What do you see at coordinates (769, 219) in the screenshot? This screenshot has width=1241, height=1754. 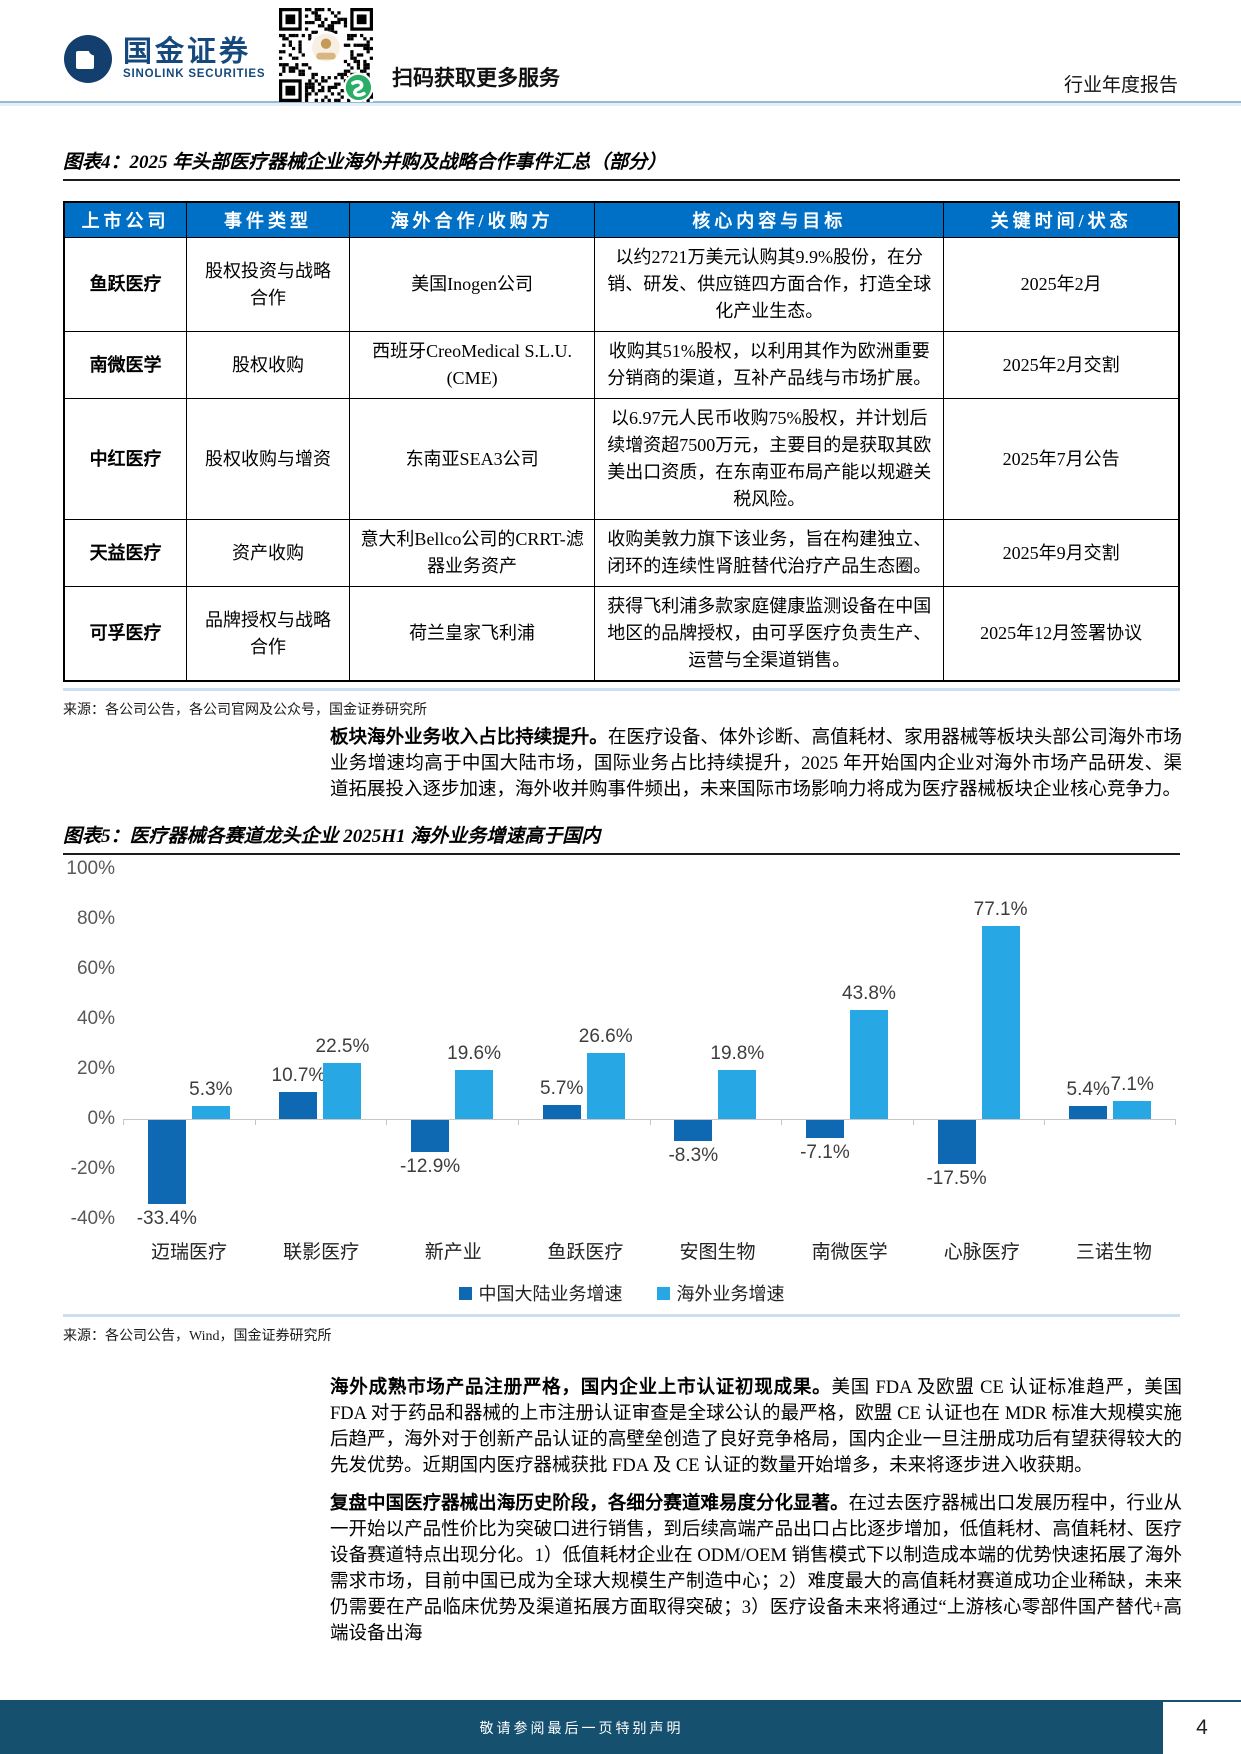 I see `table-header-cell: 核心内容与目标` at bounding box center [769, 219].